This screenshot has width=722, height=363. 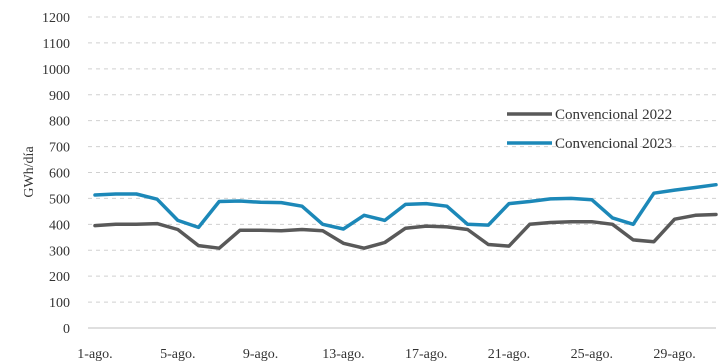 What do you see at coordinates (59, 174) in the screenshot?
I see `y-tick-label: 600` at bounding box center [59, 174].